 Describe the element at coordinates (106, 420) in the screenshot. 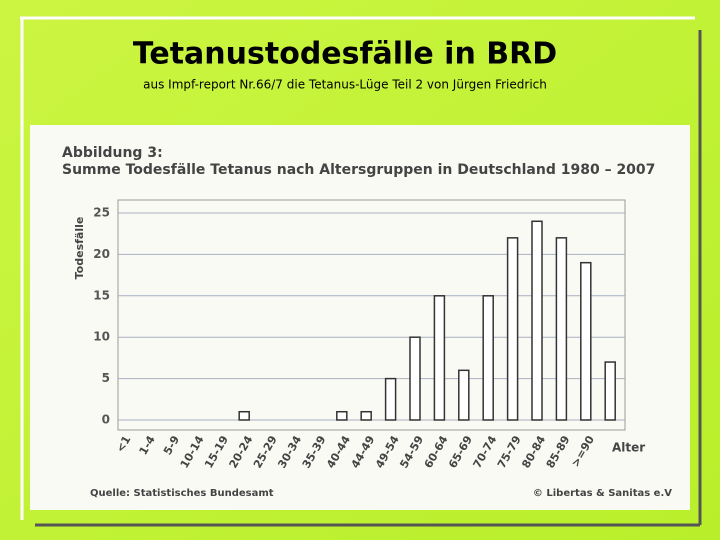

I see `y-tick-label: 0` at that location.